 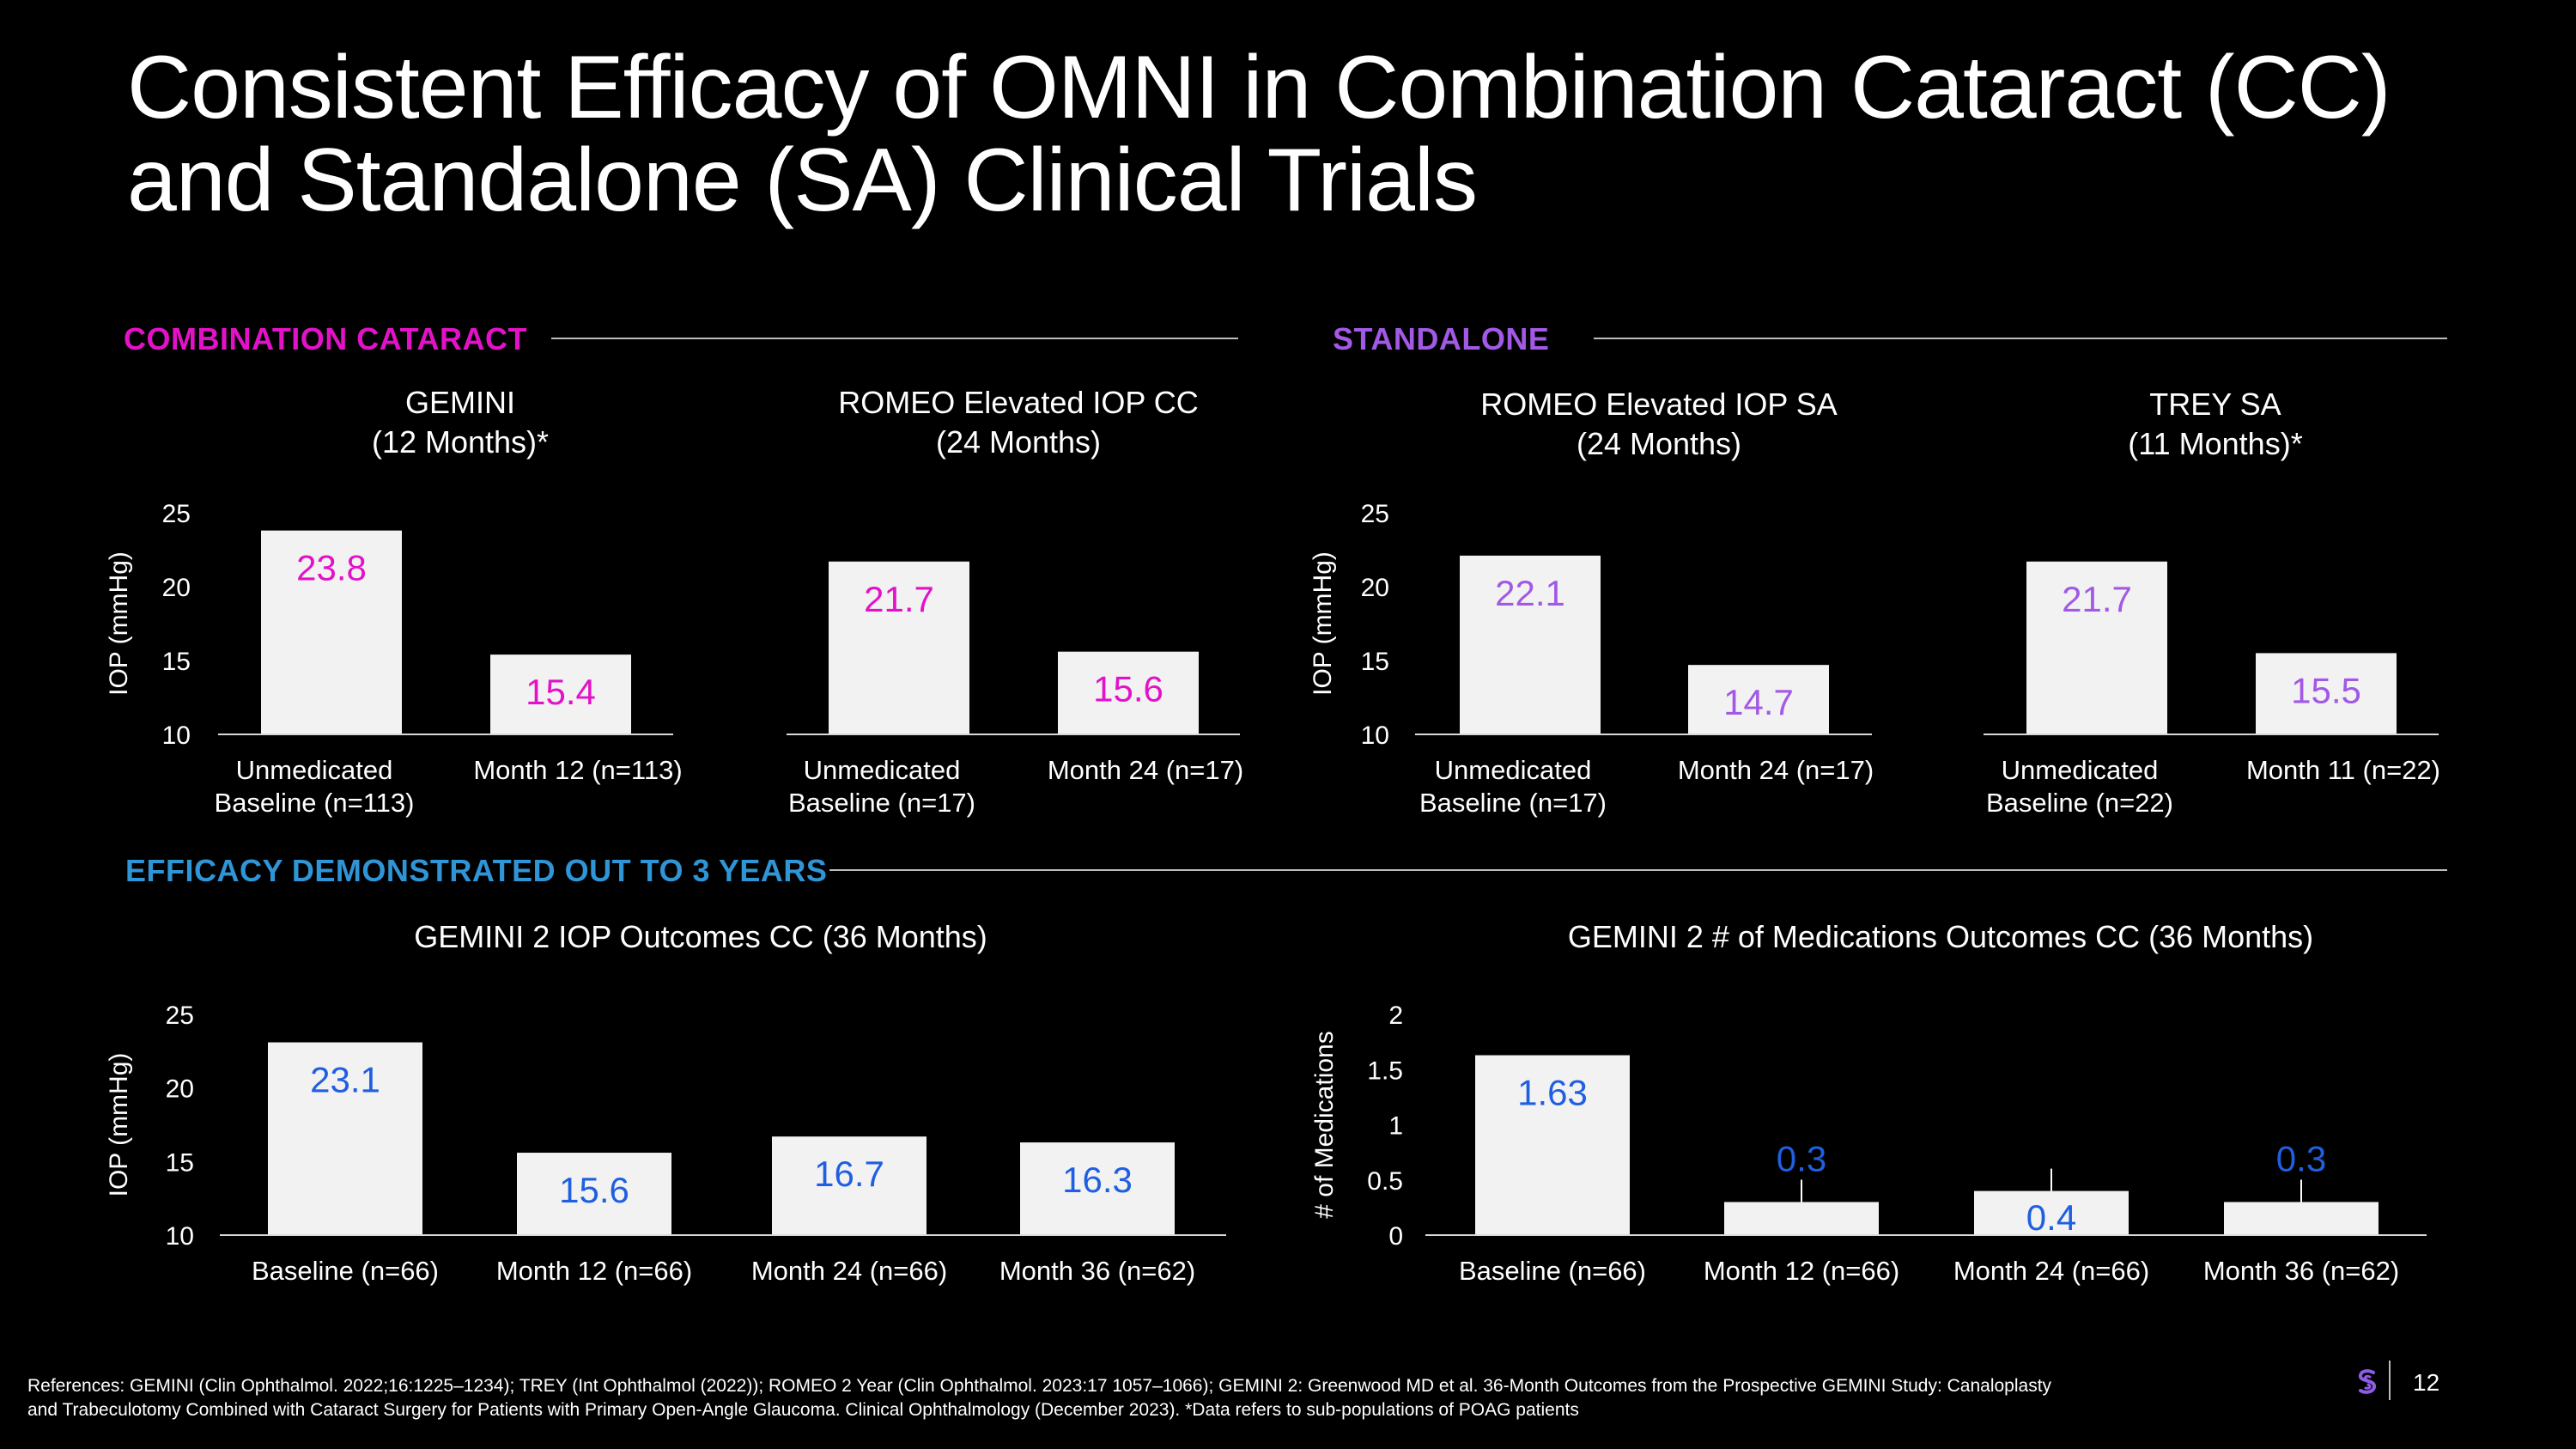 I want to click on company-logo-icon, so click(x=2368, y=1381).